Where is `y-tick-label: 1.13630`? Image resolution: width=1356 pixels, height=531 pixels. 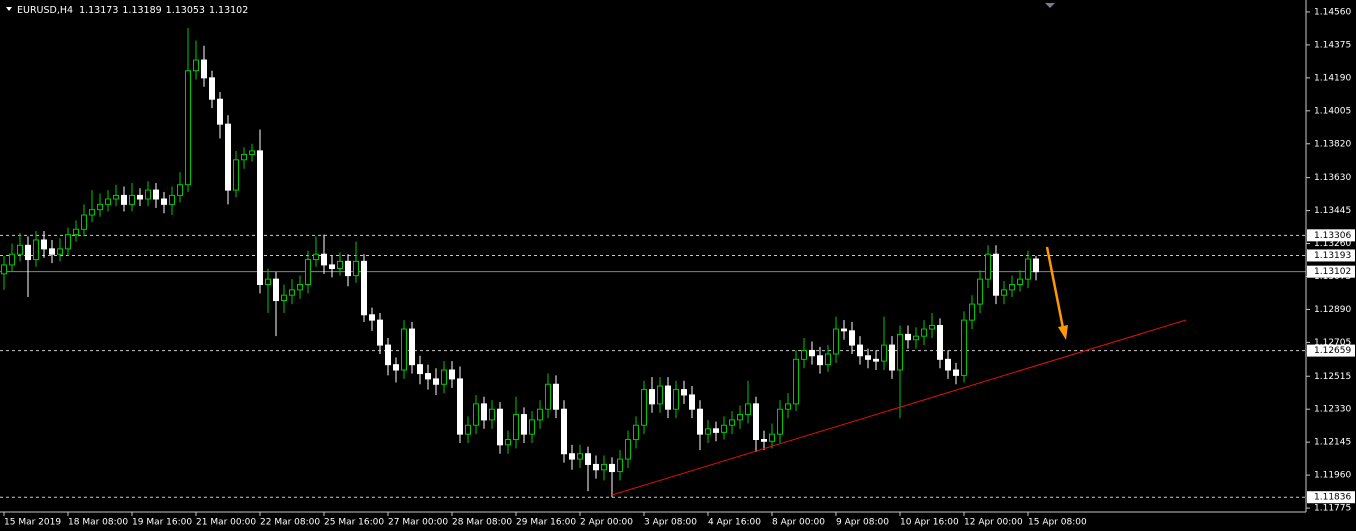
y-tick-label: 1.13630 is located at coordinates (1332, 178).